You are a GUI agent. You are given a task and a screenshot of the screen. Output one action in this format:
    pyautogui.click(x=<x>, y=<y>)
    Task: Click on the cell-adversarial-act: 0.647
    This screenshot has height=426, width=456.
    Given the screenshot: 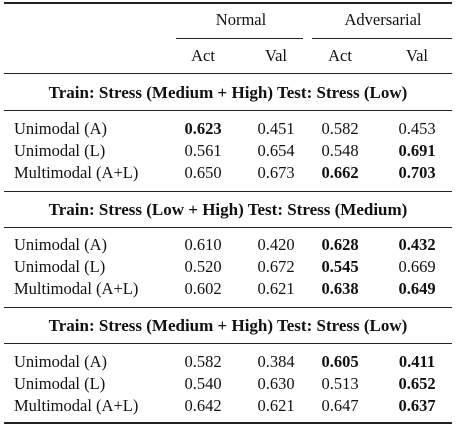 What is the action you would take?
    pyautogui.click(x=340, y=405)
    